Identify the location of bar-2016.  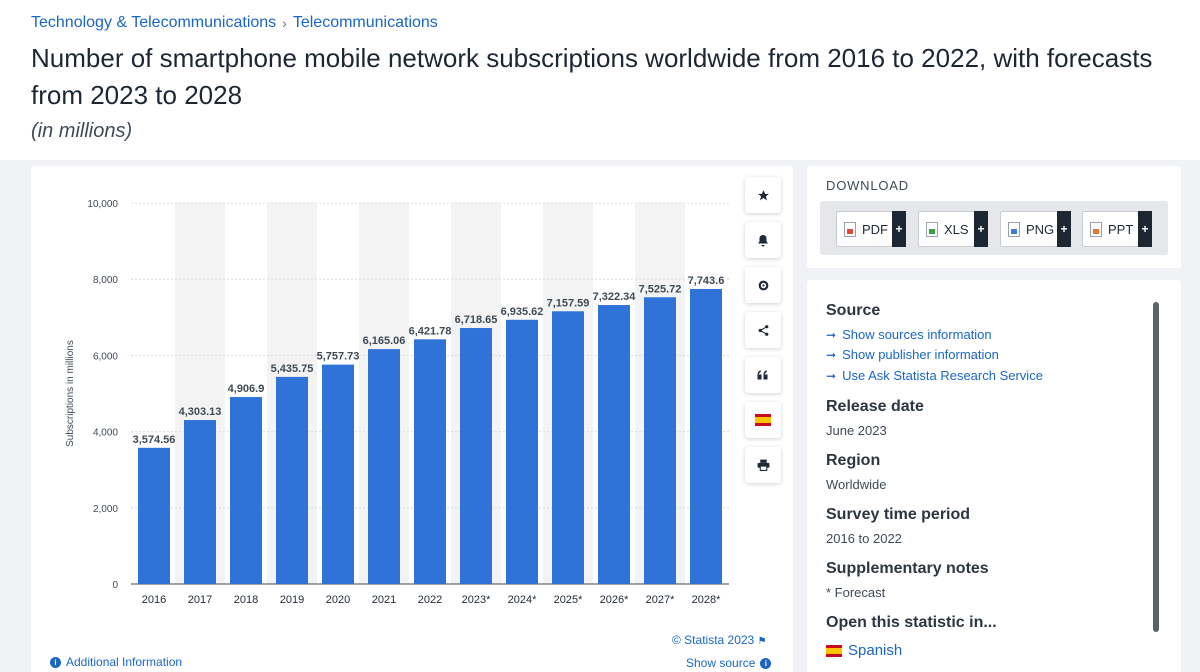
(154, 515).